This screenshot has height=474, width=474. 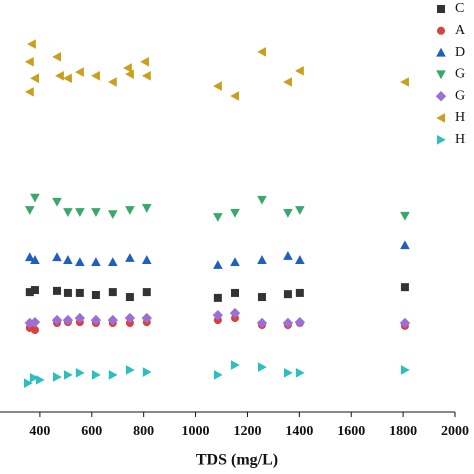 What do you see at coordinates (460, 52) in the screenshot?
I see `legend-label: D` at bounding box center [460, 52].